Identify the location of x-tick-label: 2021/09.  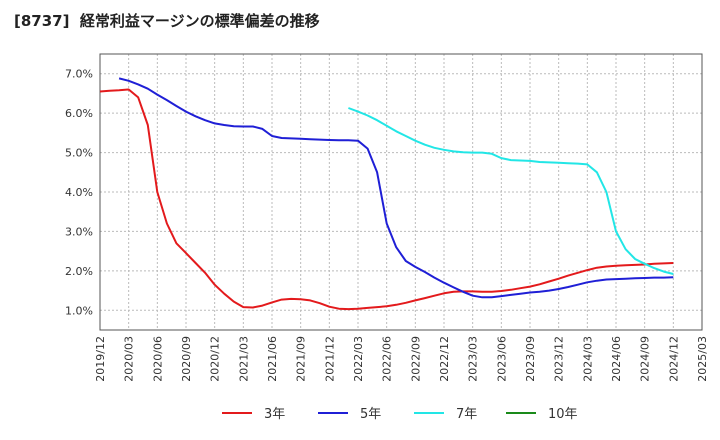
(301, 359).